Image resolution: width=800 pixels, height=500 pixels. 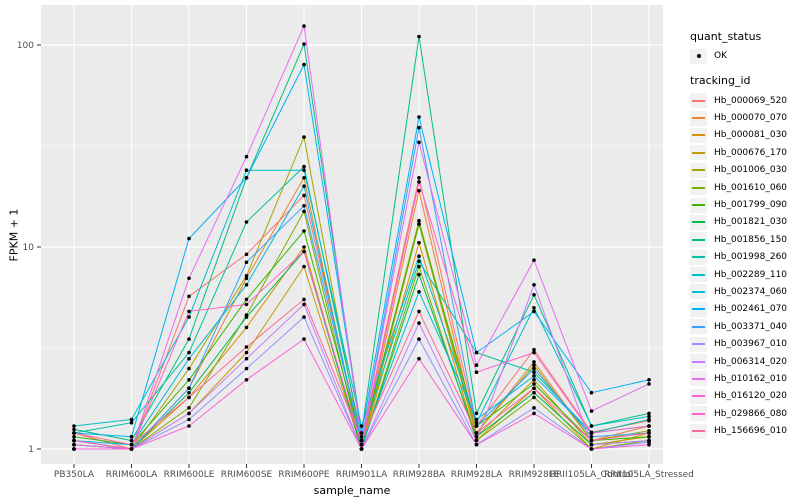 I want to click on legend-item-label: Hb_002374_060, so click(x=751, y=291).